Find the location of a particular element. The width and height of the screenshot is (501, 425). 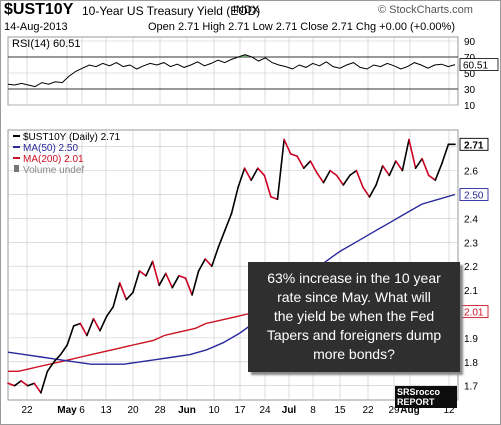

x-tick-label: Aug is located at coordinates (409, 410).